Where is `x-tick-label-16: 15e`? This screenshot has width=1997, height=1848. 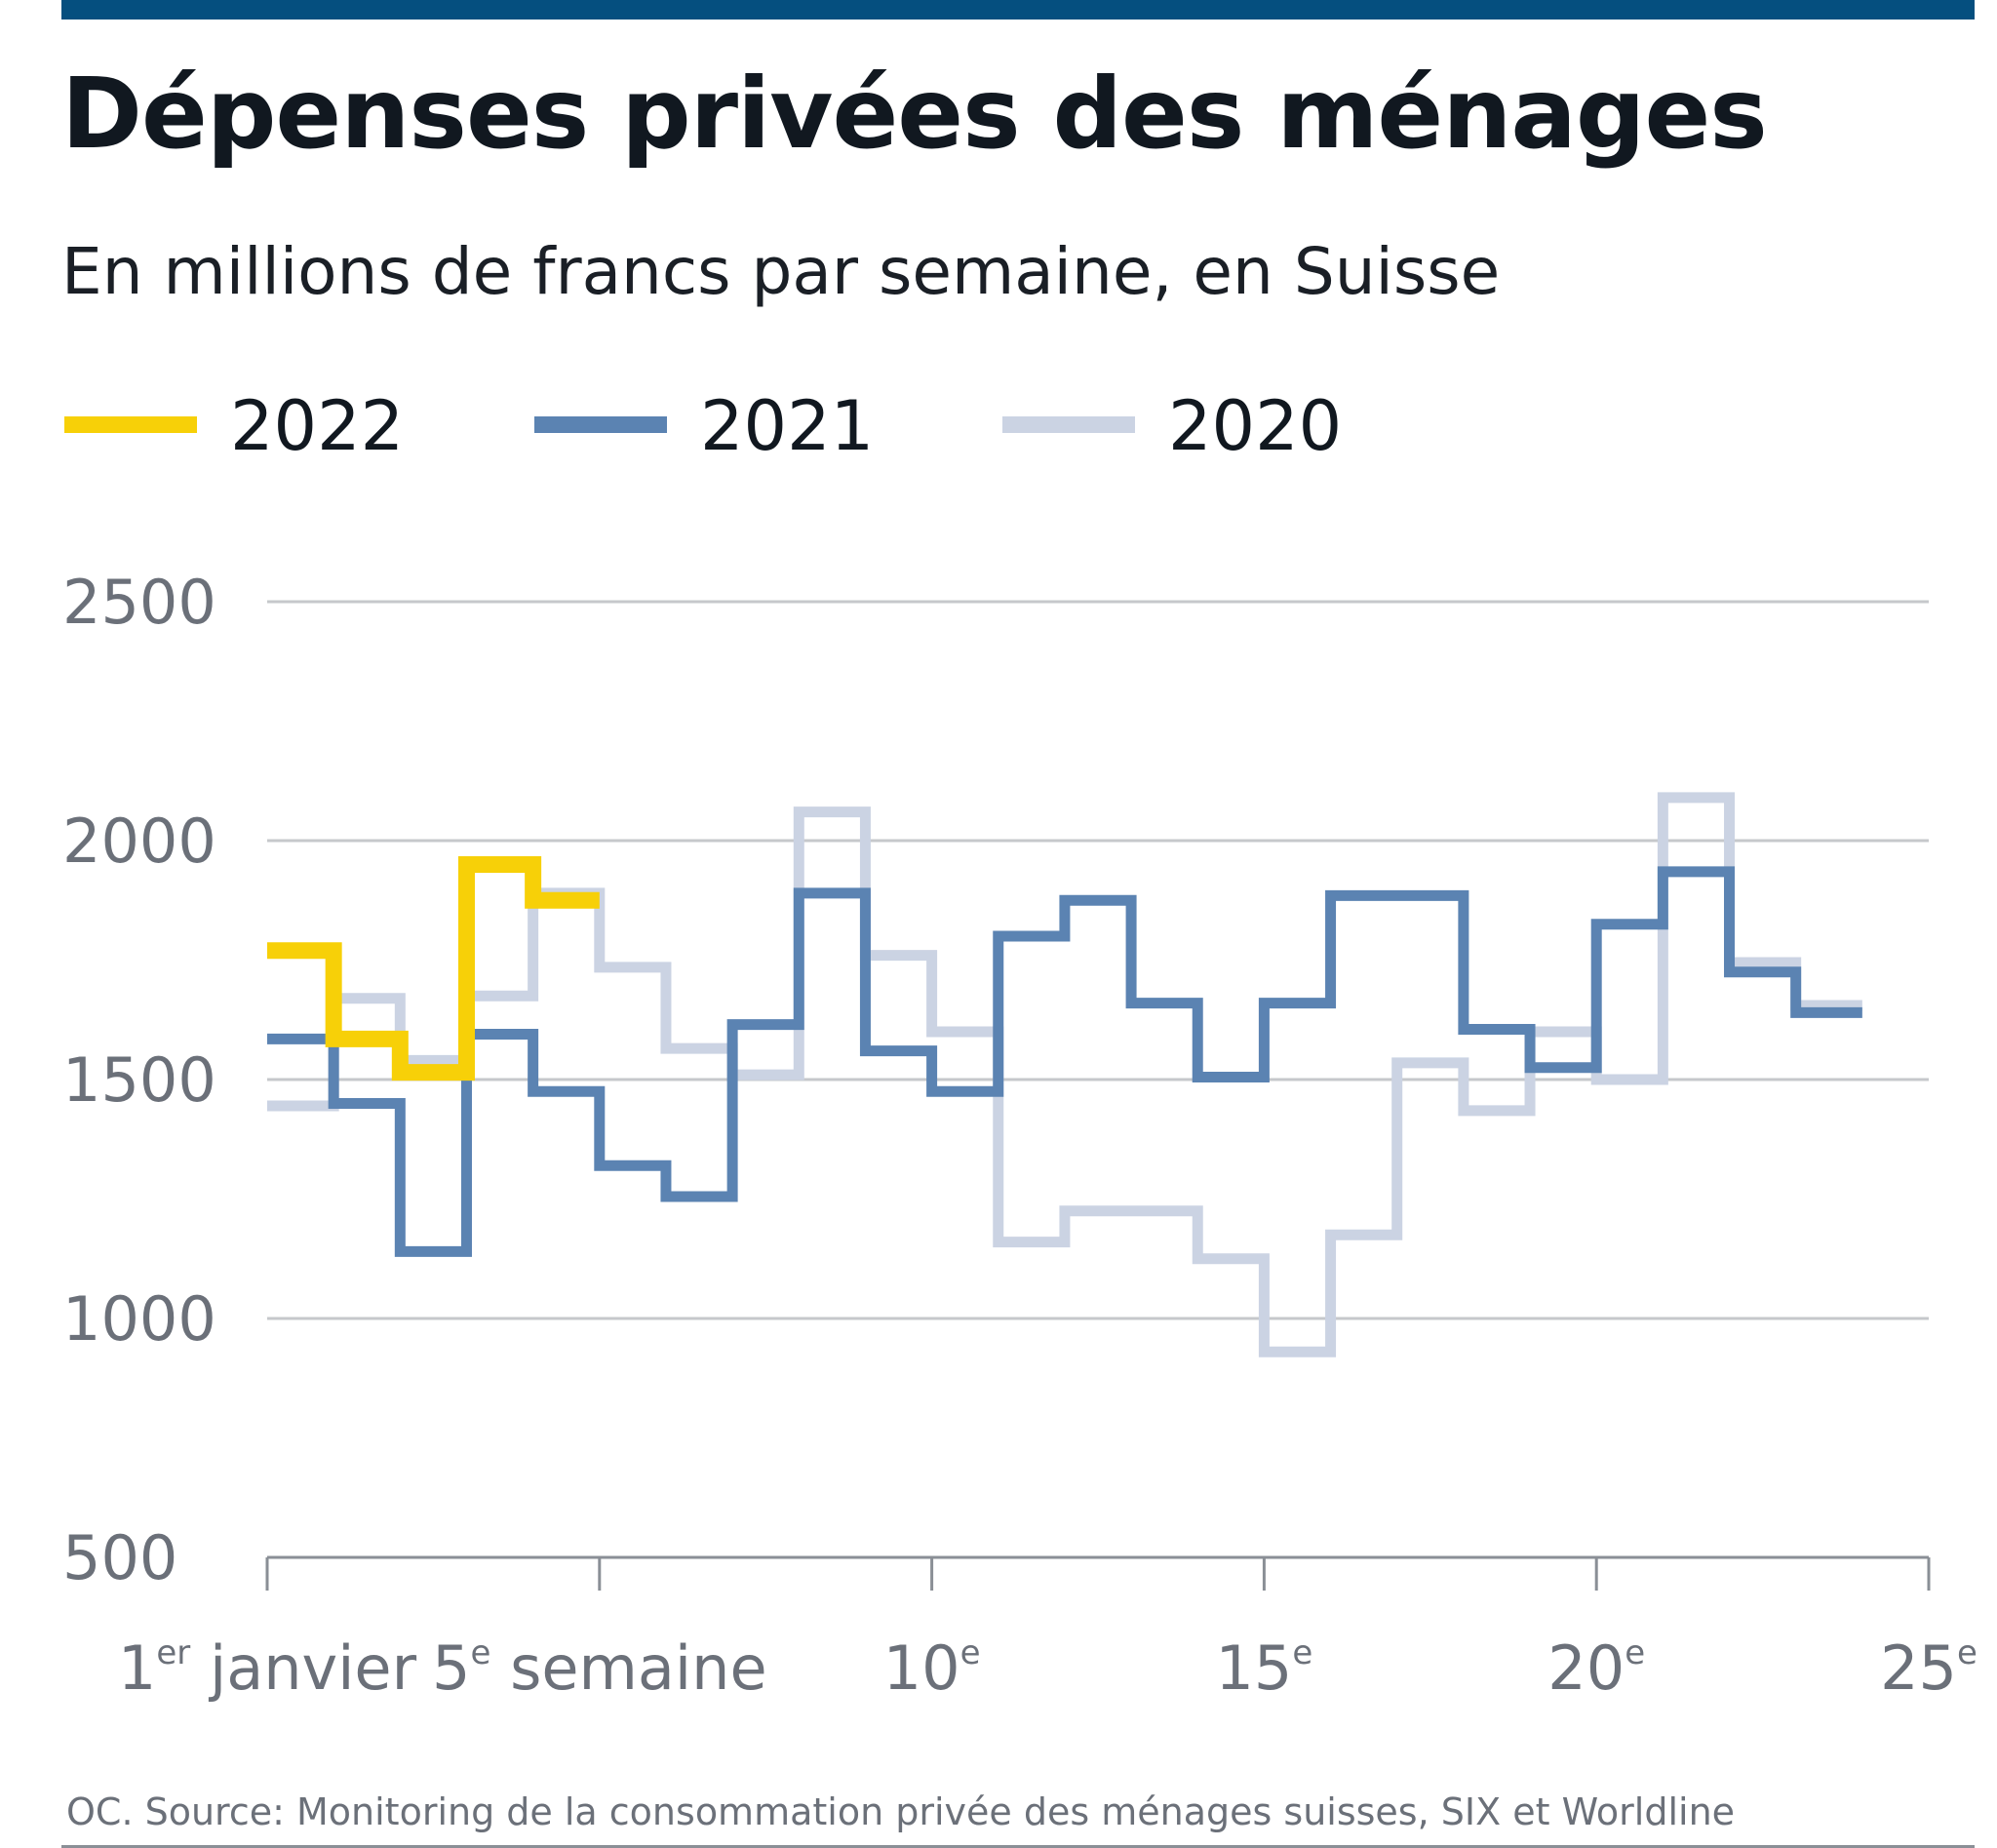 x-tick-label-16: 15e is located at coordinates (1263, 1668).